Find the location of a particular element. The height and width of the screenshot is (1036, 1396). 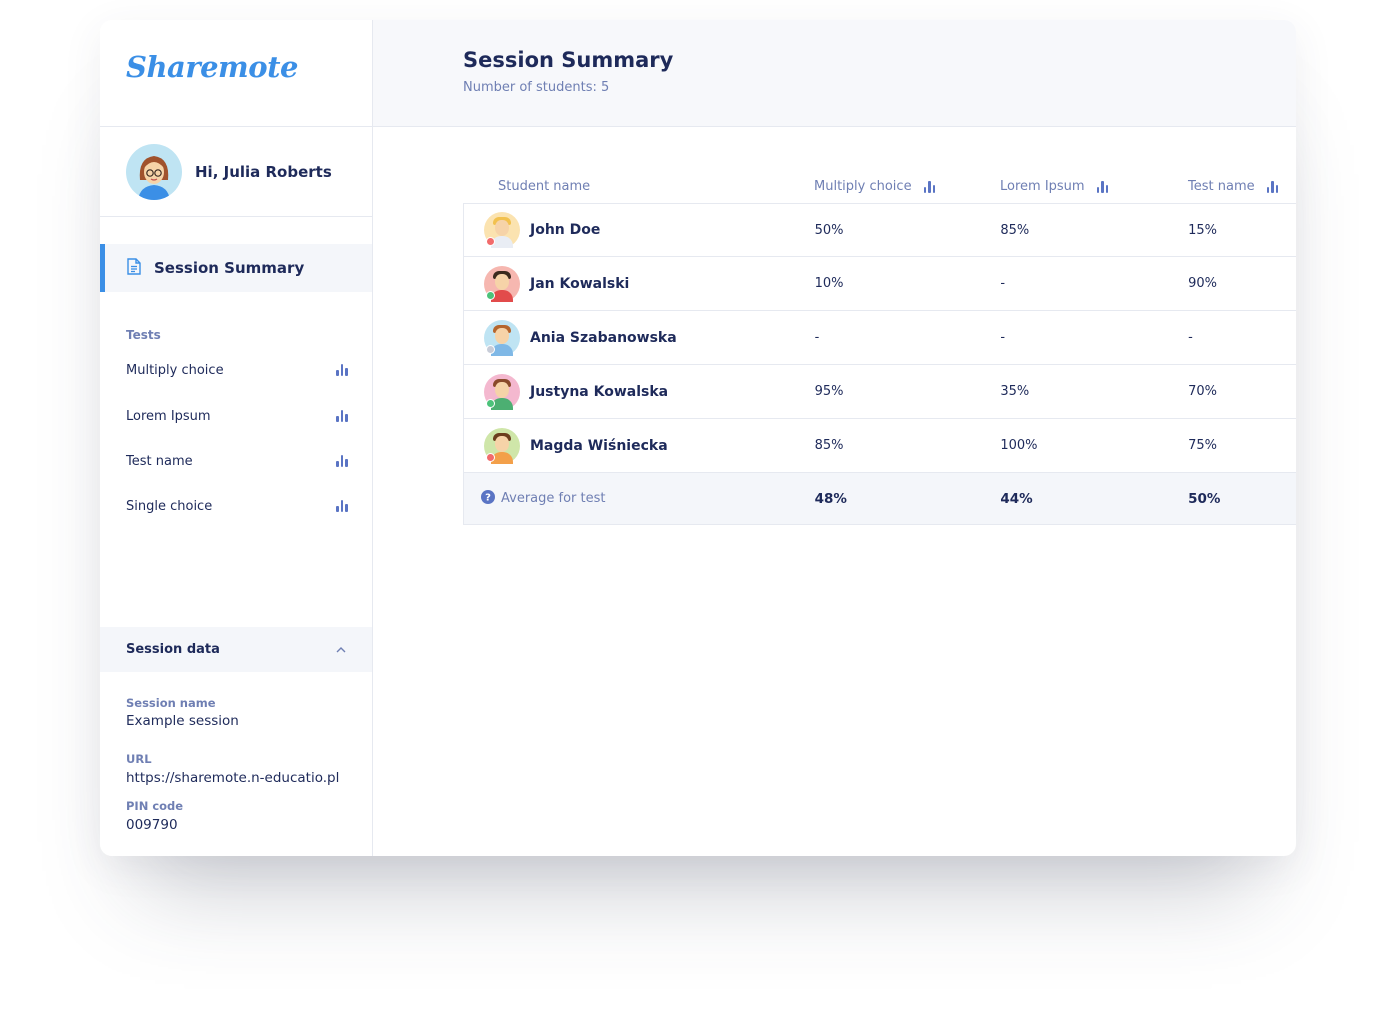

main-header: Session Summary Number of students: 5 is located at coordinates (834, 73).